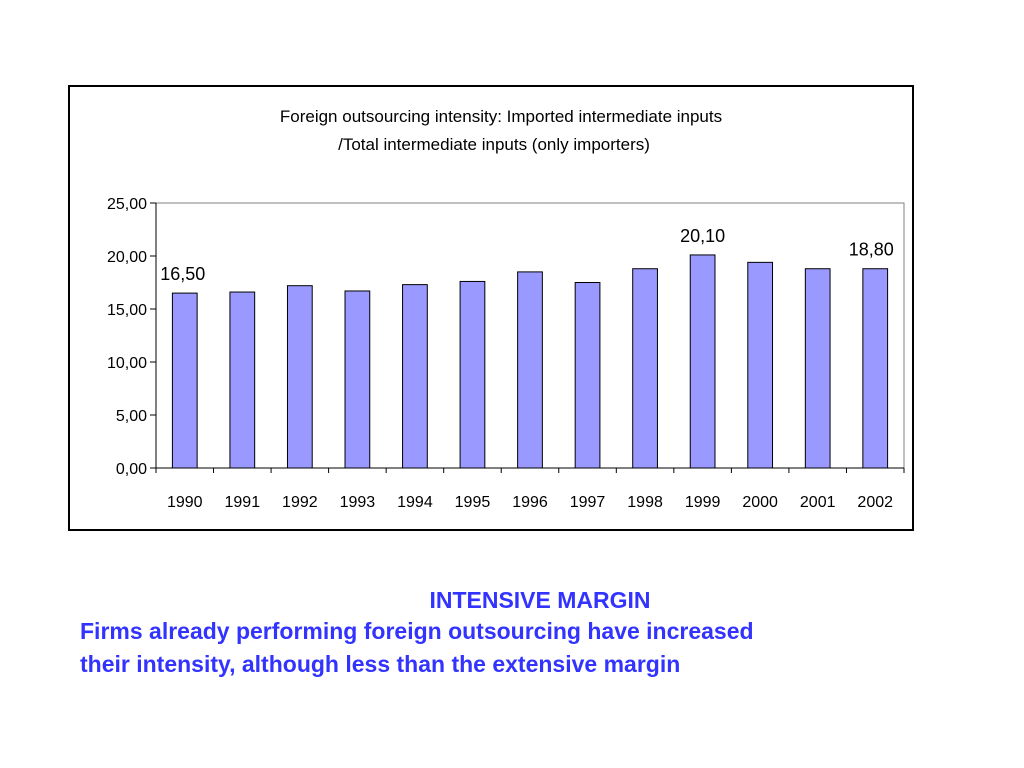 The height and width of the screenshot is (768, 1024). What do you see at coordinates (818, 502) in the screenshot?
I see `x-tick-label: 2001` at bounding box center [818, 502].